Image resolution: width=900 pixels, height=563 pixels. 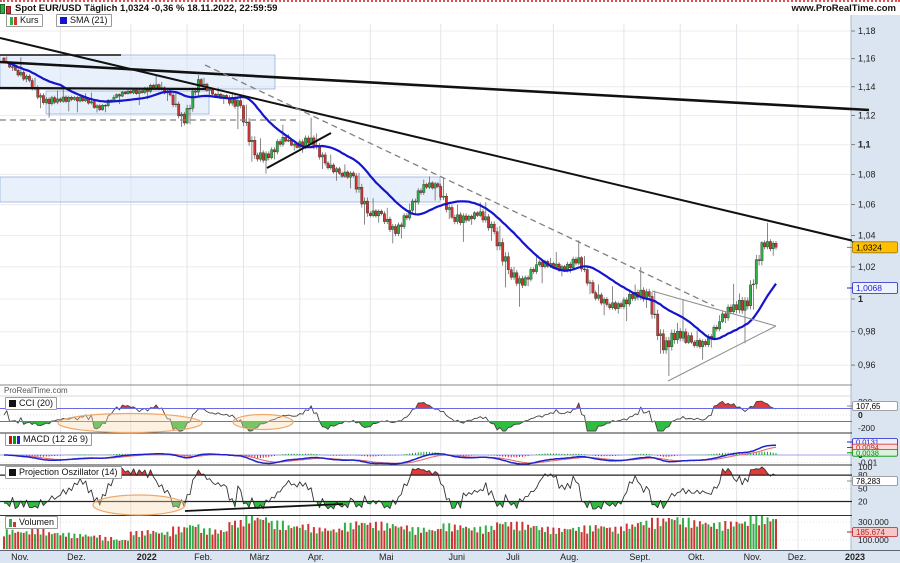 I want to click on legend-volumen: Volumen, so click(x=32, y=522).